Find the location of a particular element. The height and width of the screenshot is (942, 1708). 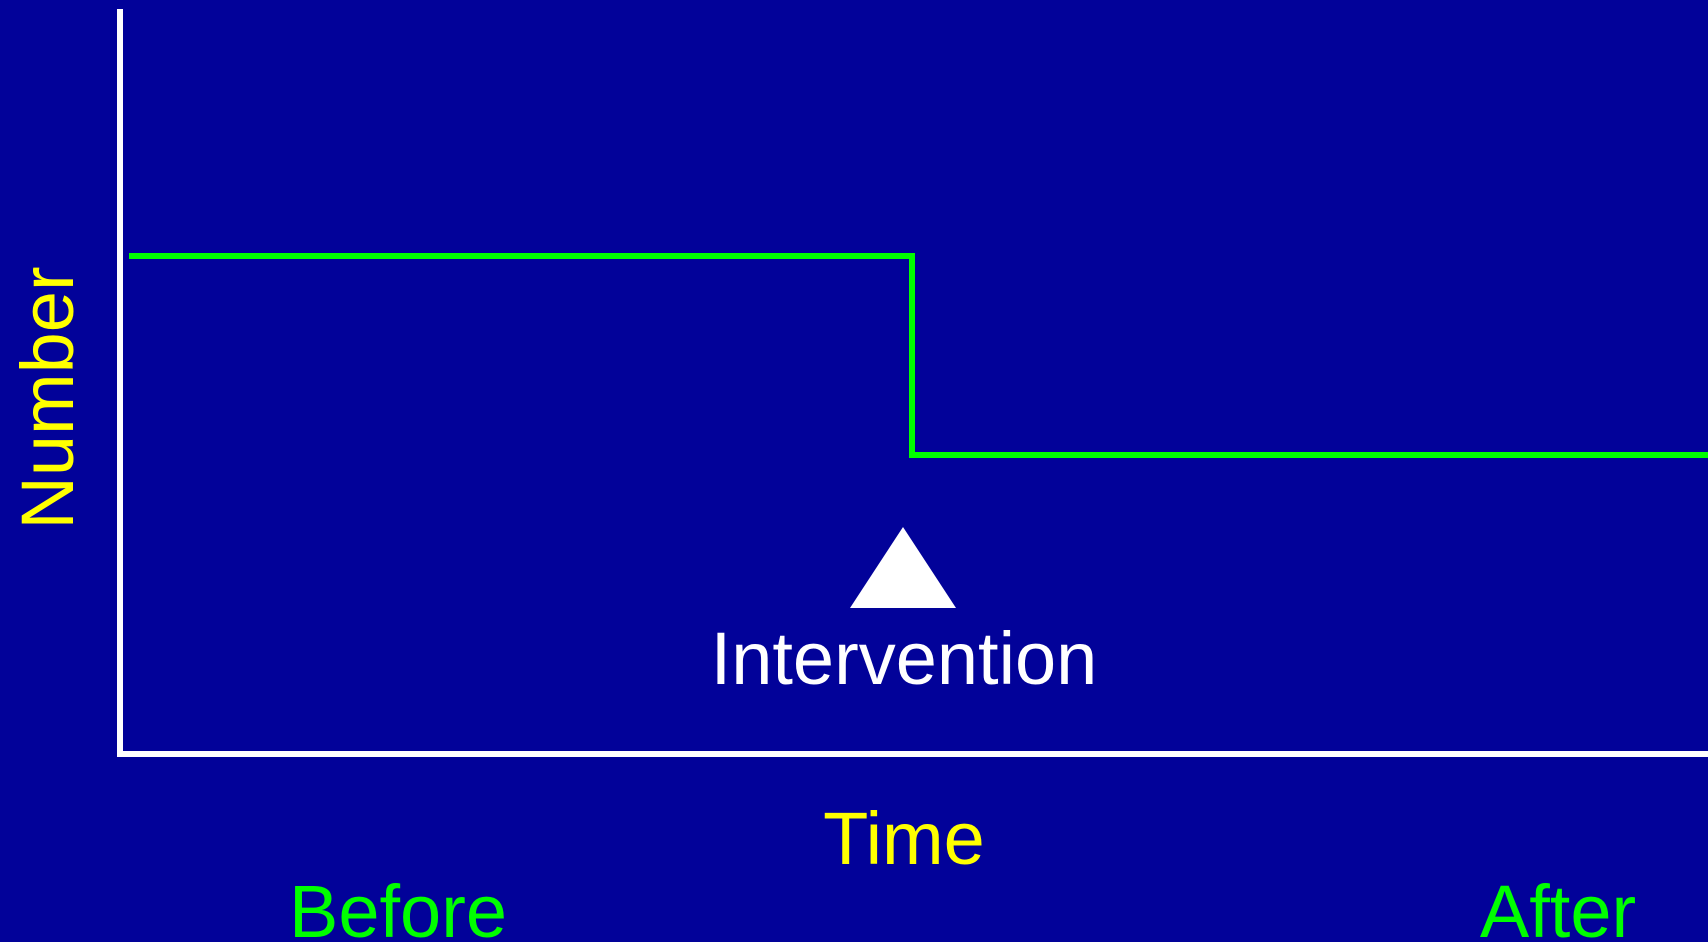

before-label: Before is located at coordinates (398, 906).